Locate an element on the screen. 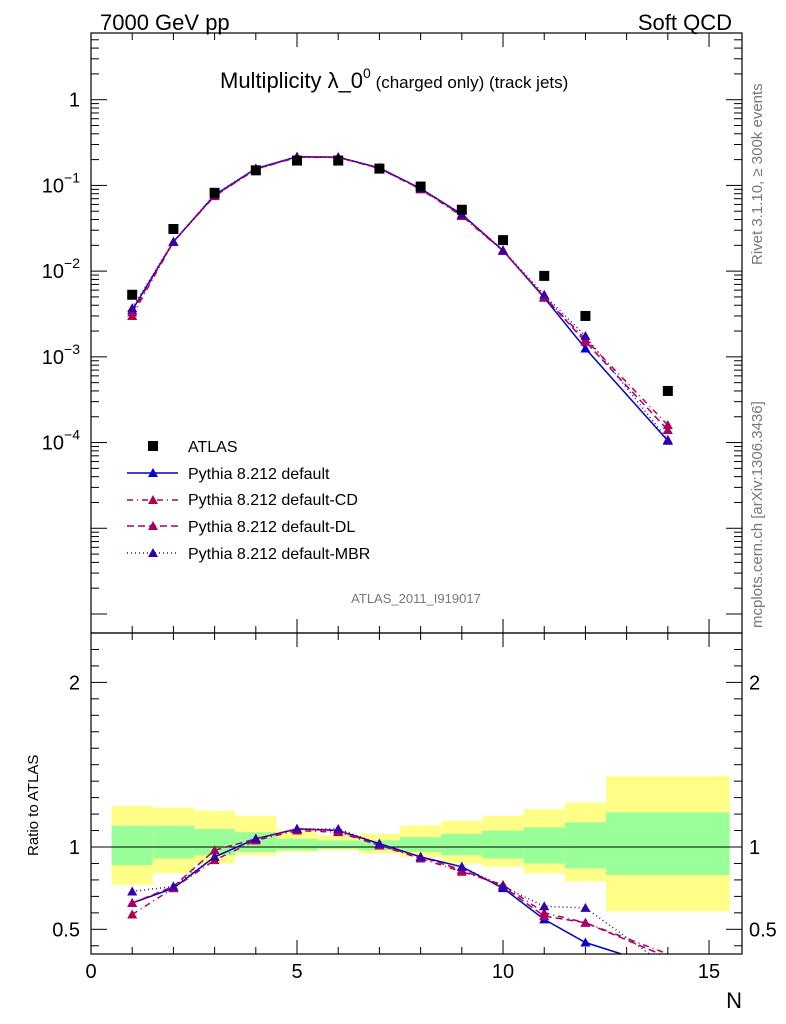 This screenshot has height=1024, width=786. mcplots-site-label: mcplots.cern.ch [arXiv:1306.3436] is located at coordinates (757, 514).